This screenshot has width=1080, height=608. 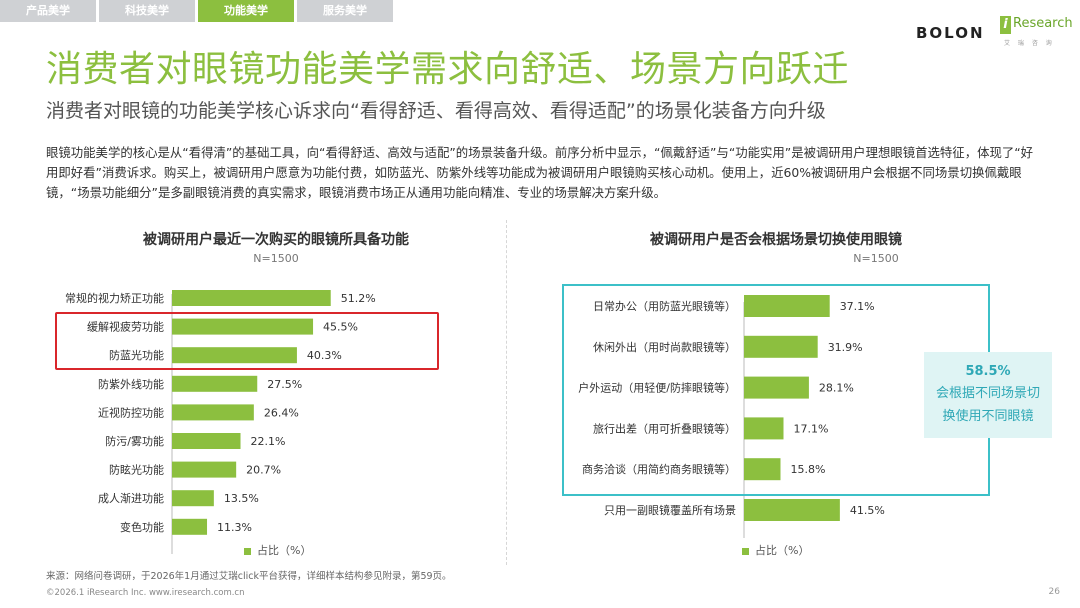 I want to click on tab-function-aesthetics: 功能美学, so click(x=246, y=11).